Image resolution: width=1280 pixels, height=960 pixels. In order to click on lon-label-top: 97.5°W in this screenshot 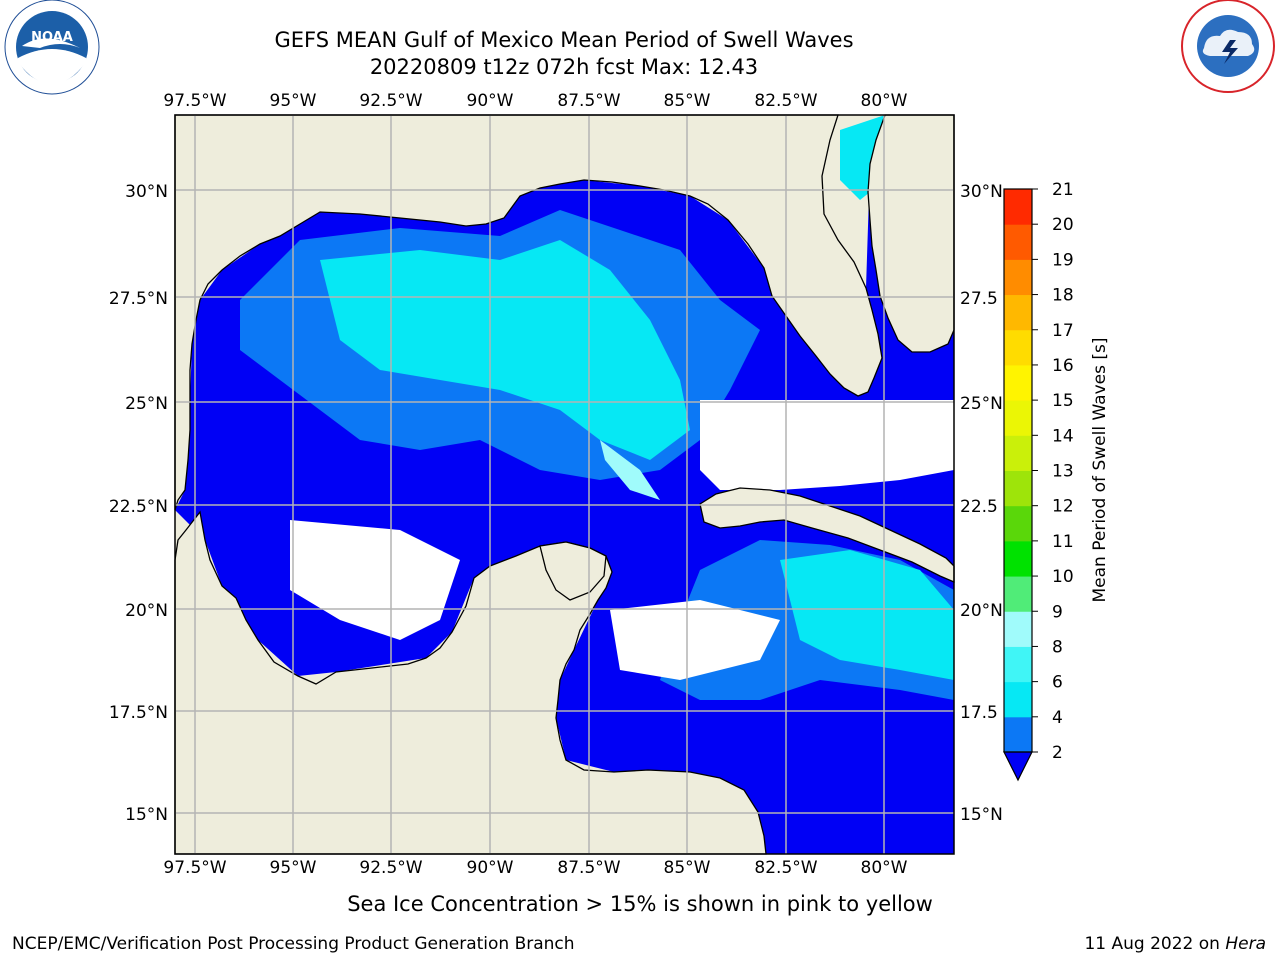, I will do `click(194, 101)`.